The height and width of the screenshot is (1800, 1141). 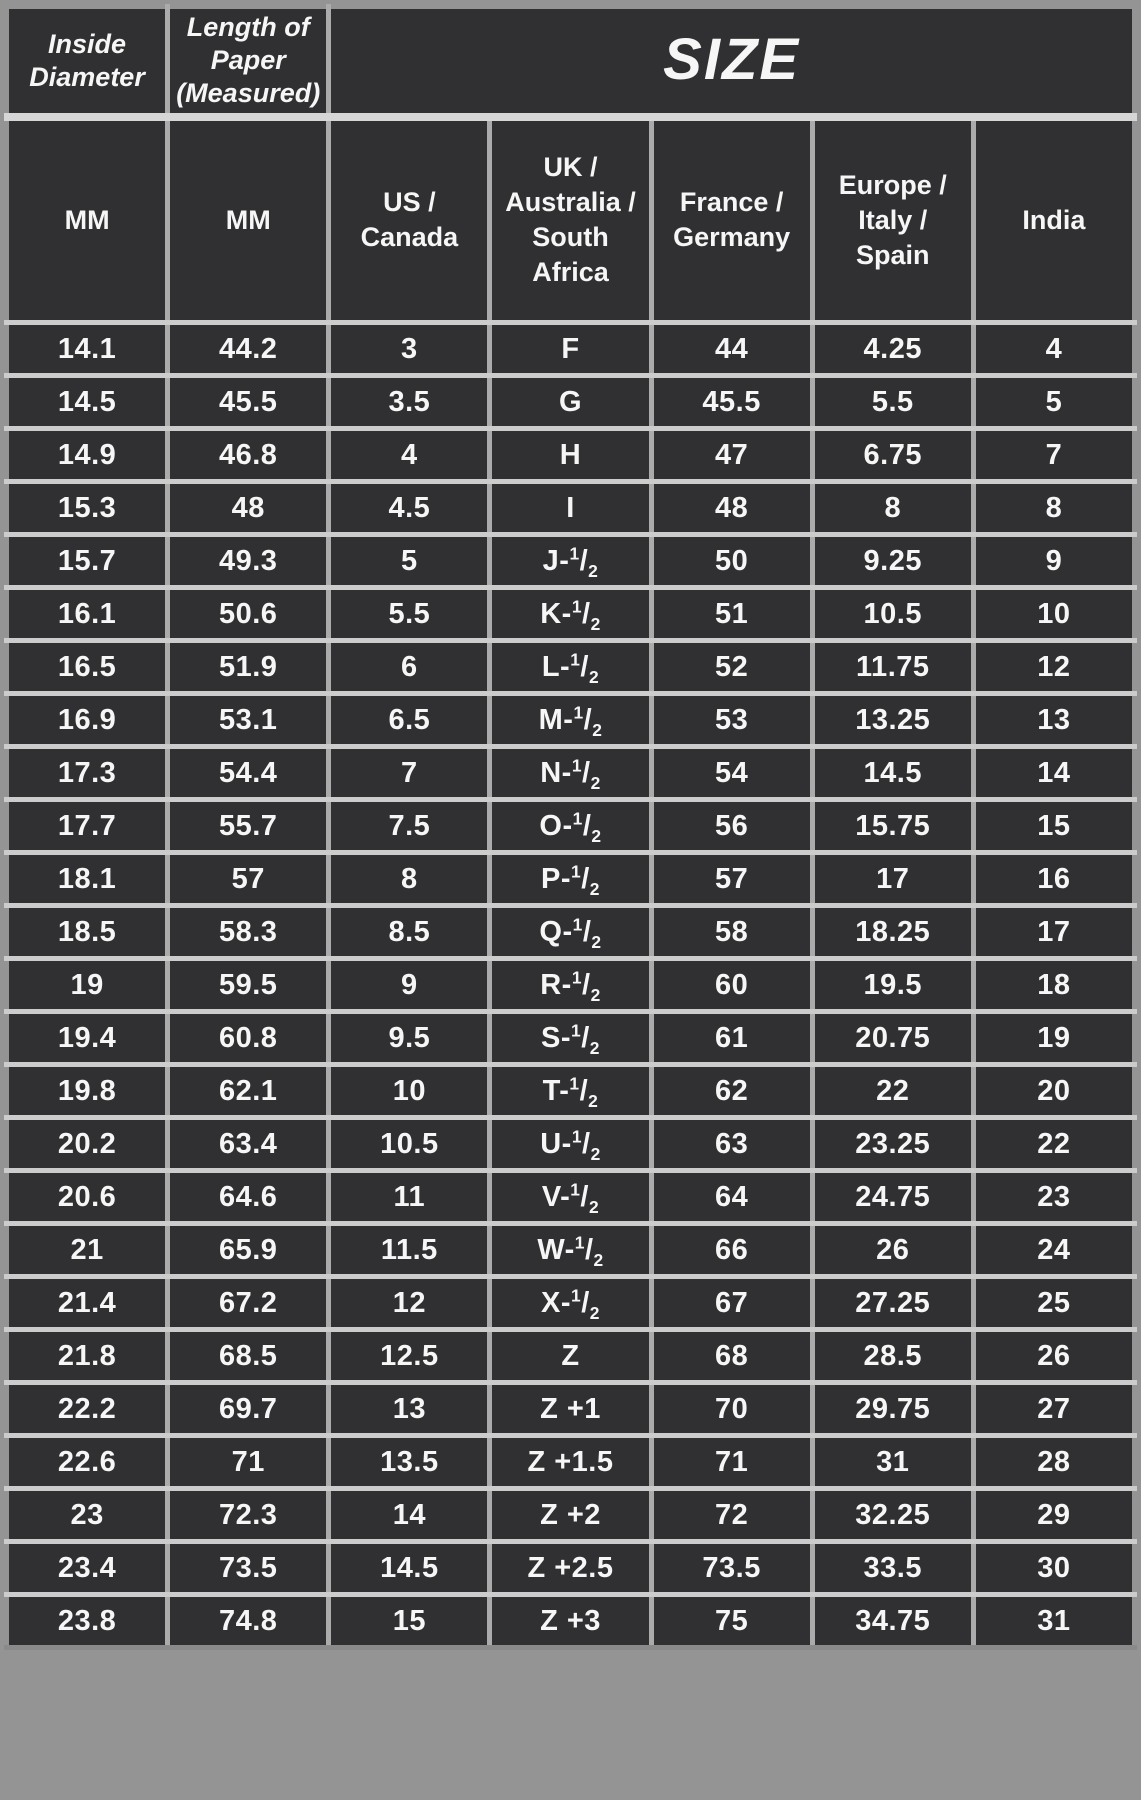 What do you see at coordinates (731, 826) in the screenshot?
I see `table-cell: 56` at bounding box center [731, 826].